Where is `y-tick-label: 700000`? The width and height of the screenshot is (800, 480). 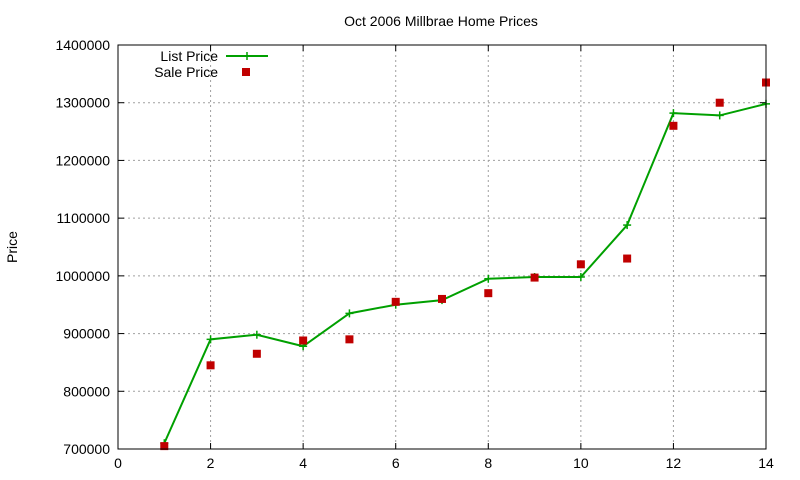 y-tick-label: 700000 is located at coordinates (86, 449).